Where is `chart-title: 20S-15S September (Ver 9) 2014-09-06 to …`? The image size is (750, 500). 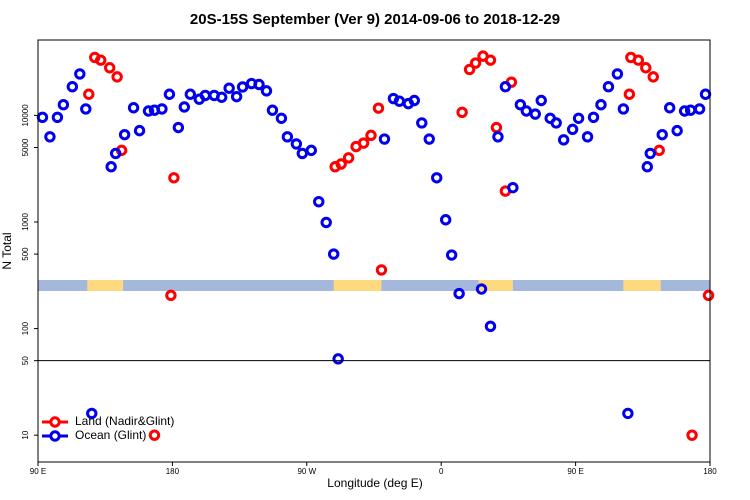 chart-title: 20S-15S September (Ver 9) 2014-09-06 to … is located at coordinates (375, 19).